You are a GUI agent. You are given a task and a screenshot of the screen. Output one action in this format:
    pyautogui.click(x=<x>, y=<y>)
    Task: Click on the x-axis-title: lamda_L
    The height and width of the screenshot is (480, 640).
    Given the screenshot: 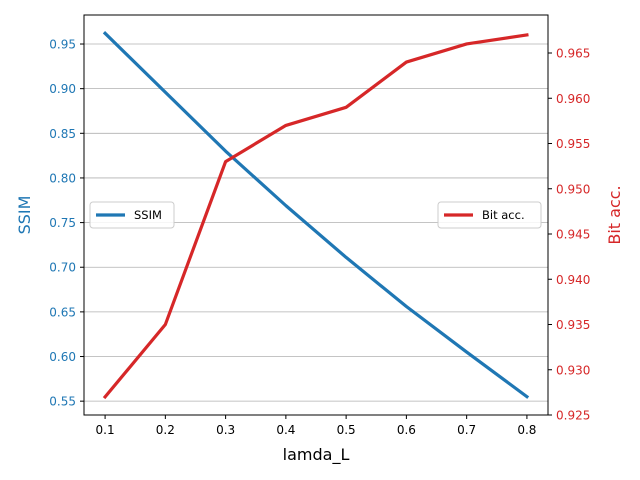 What is the action you would take?
    pyautogui.click(x=316, y=455)
    